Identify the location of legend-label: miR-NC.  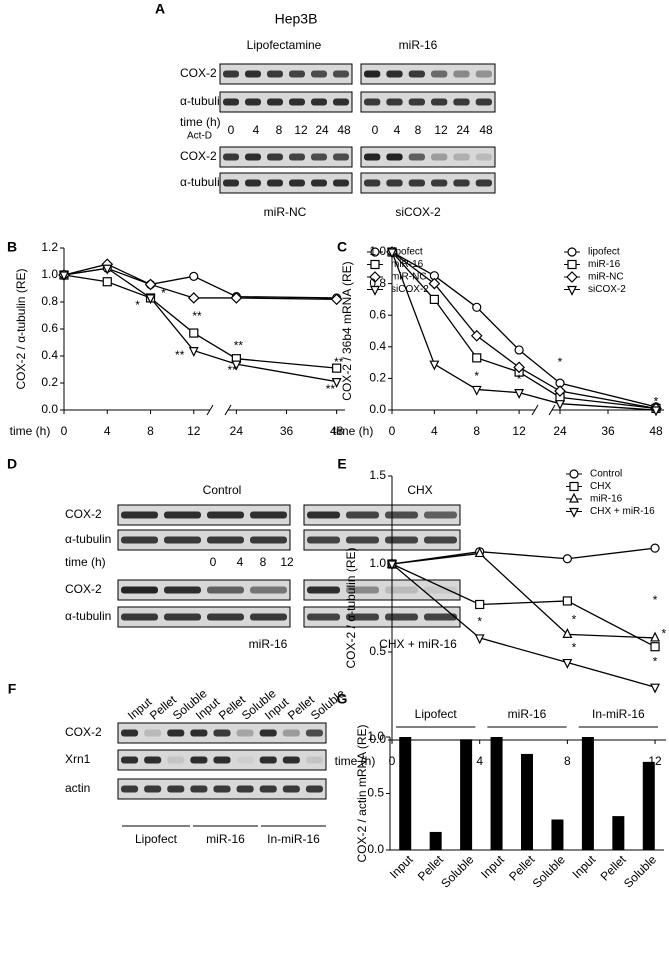
(606, 277).